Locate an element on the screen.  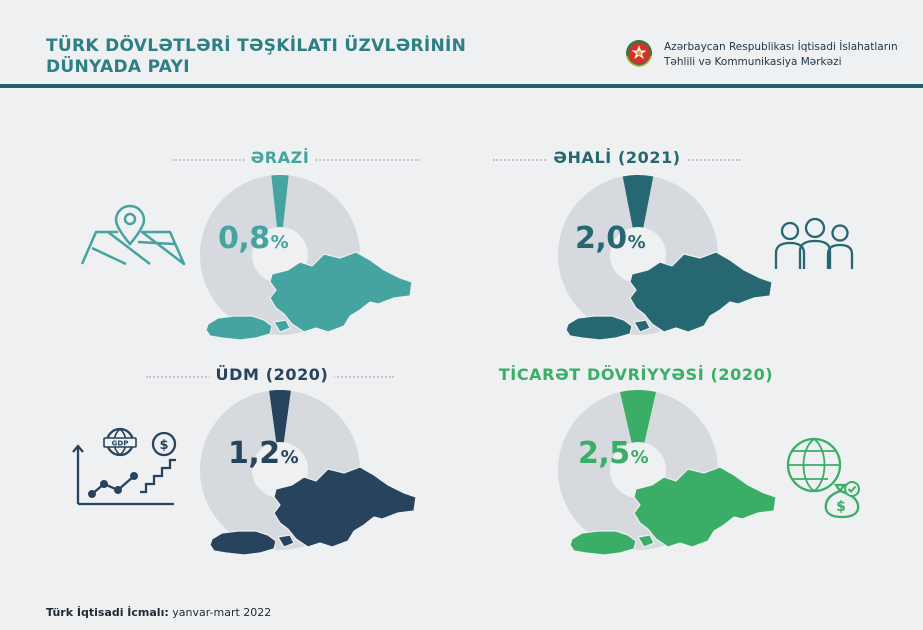
map-pin-icon is located at coordinates (133, 235).